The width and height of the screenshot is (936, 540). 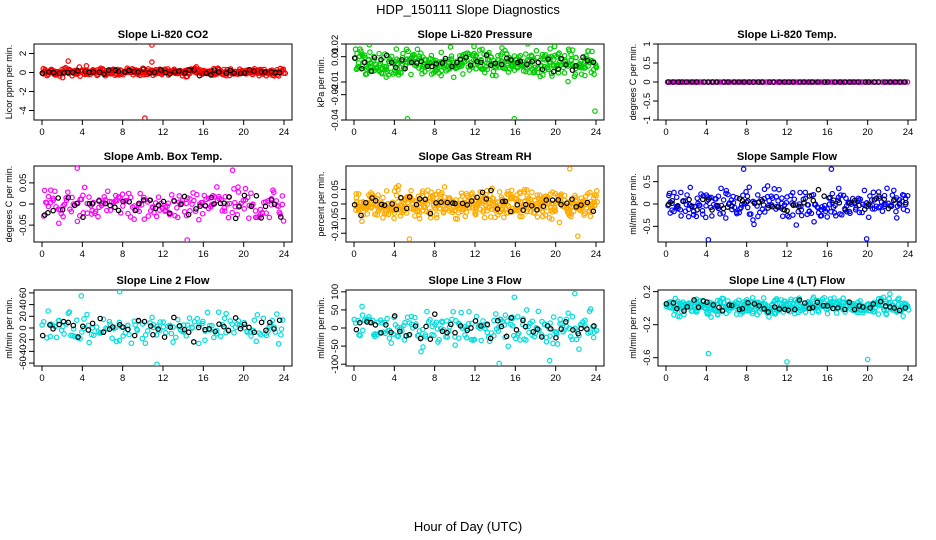 What do you see at coordinates (163, 281) in the screenshot?
I see `panel-title: Slope Line 2 Flow` at bounding box center [163, 281].